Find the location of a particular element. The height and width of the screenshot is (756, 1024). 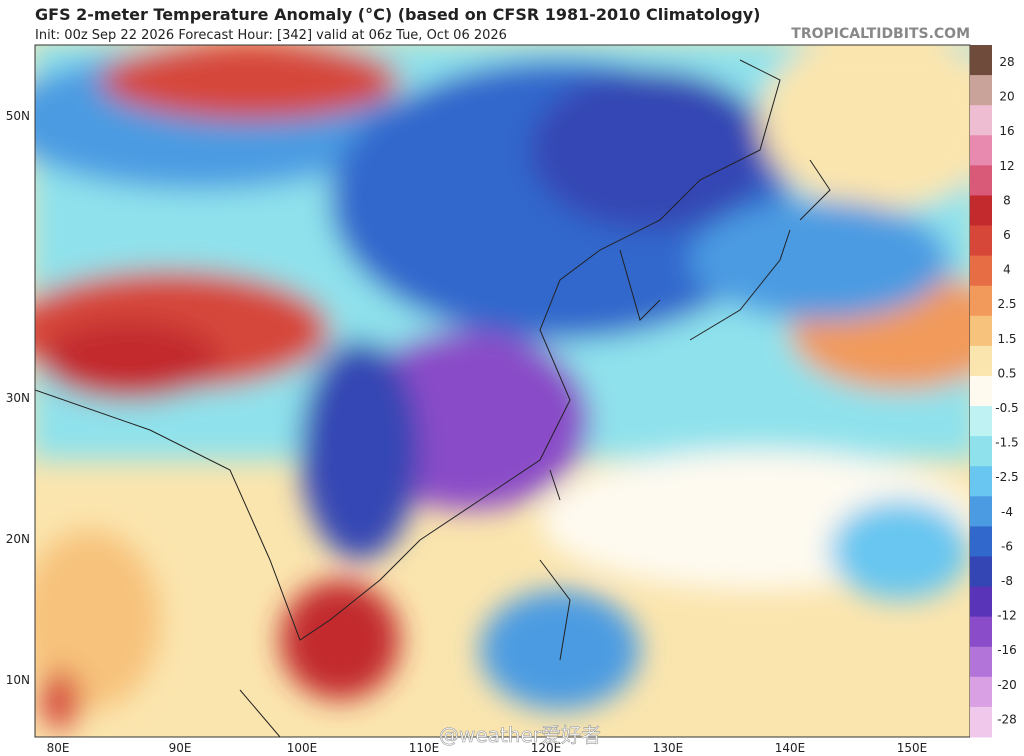

lat-label: 10N is located at coordinates (18, 680).